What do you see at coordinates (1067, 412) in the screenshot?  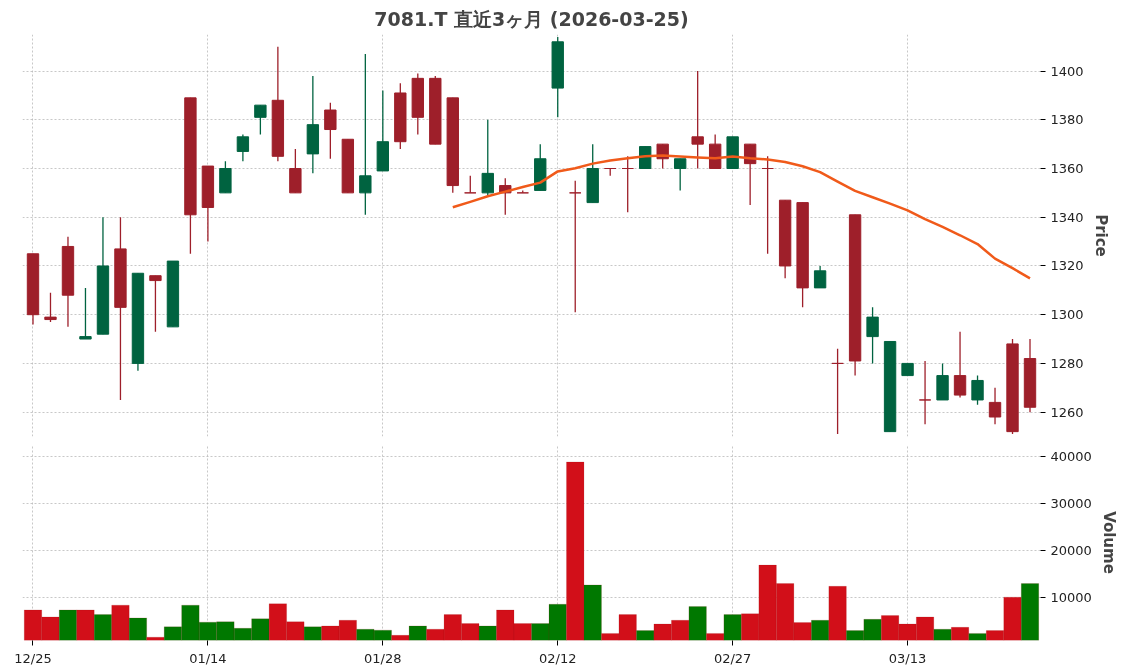 I see `y-tick-label: 1260` at bounding box center [1067, 412].